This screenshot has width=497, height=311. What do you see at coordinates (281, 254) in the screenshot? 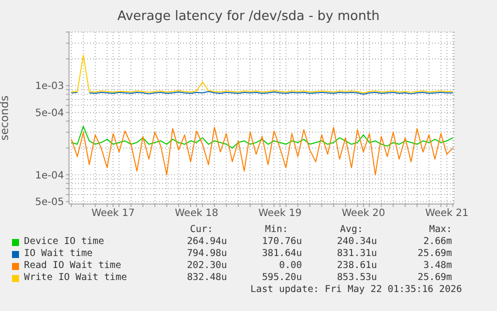
I see `text: 381.64u` at bounding box center [281, 254].